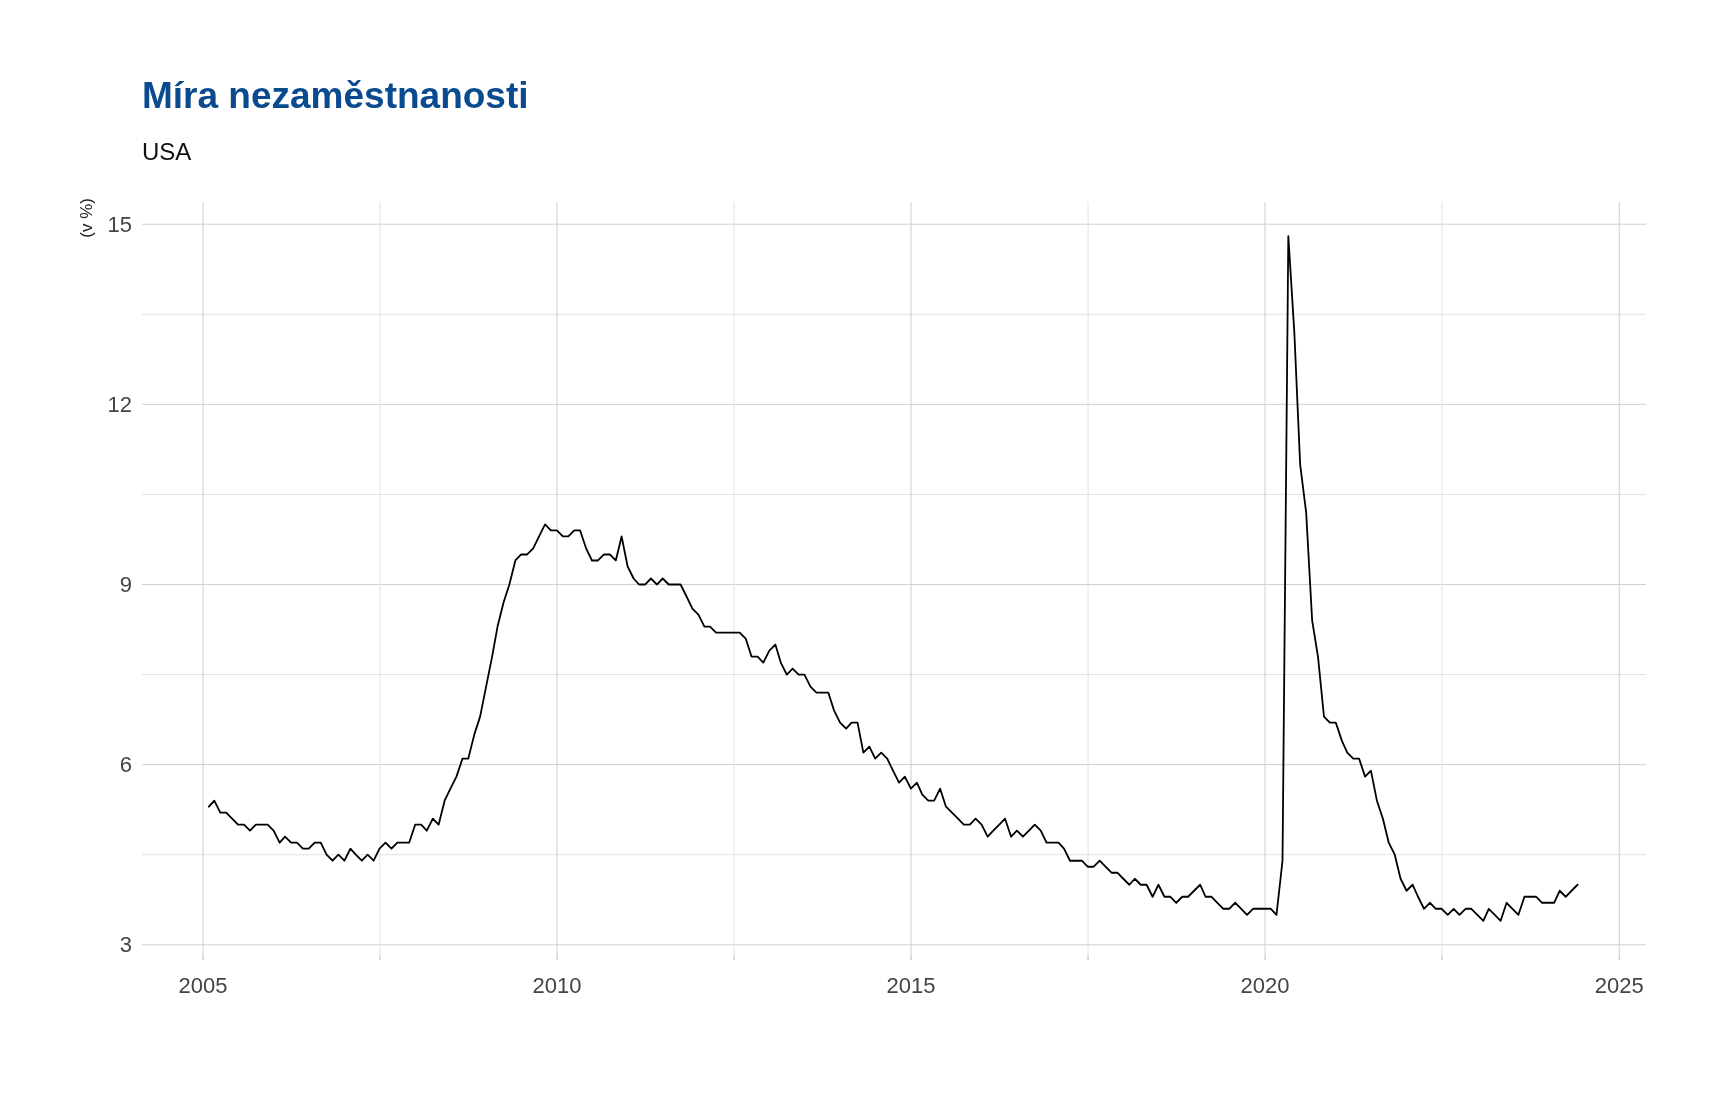  What do you see at coordinates (86, 218) in the screenshot?
I see `y-axis-title: (v %)` at bounding box center [86, 218].